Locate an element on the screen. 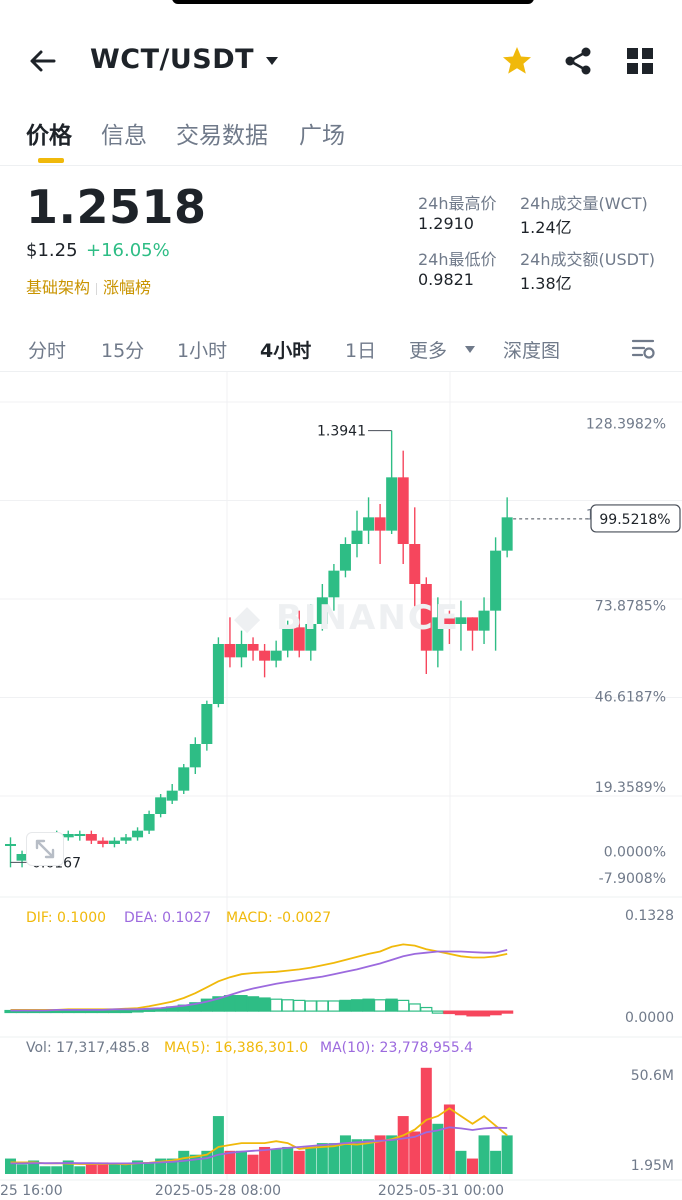 This screenshot has height=1200, width=682. expand-icon is located at coordinates (45, 849).